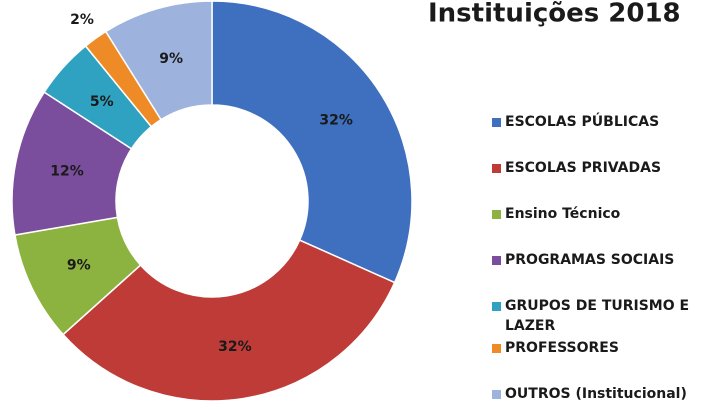 Image resolution: width=710 pixels, height=410 pixels. What do you see at coordinates (158, 60) in the screenshot?
I see `donut-slice` at bounding box center [158, 60].